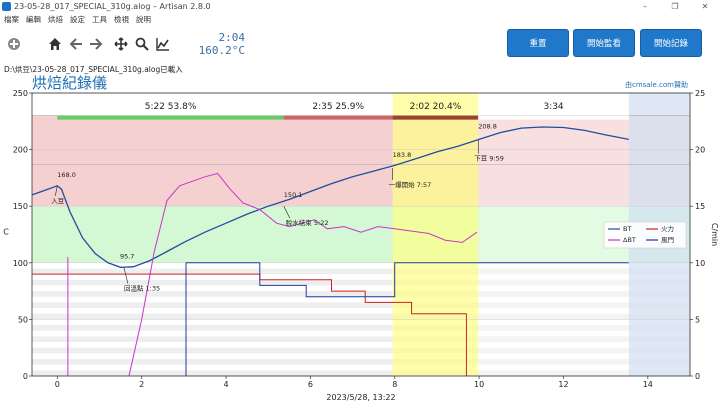  Describe the element at coordinates (705, 6) in the screenshot. I see `close-button: ✕` at that location.